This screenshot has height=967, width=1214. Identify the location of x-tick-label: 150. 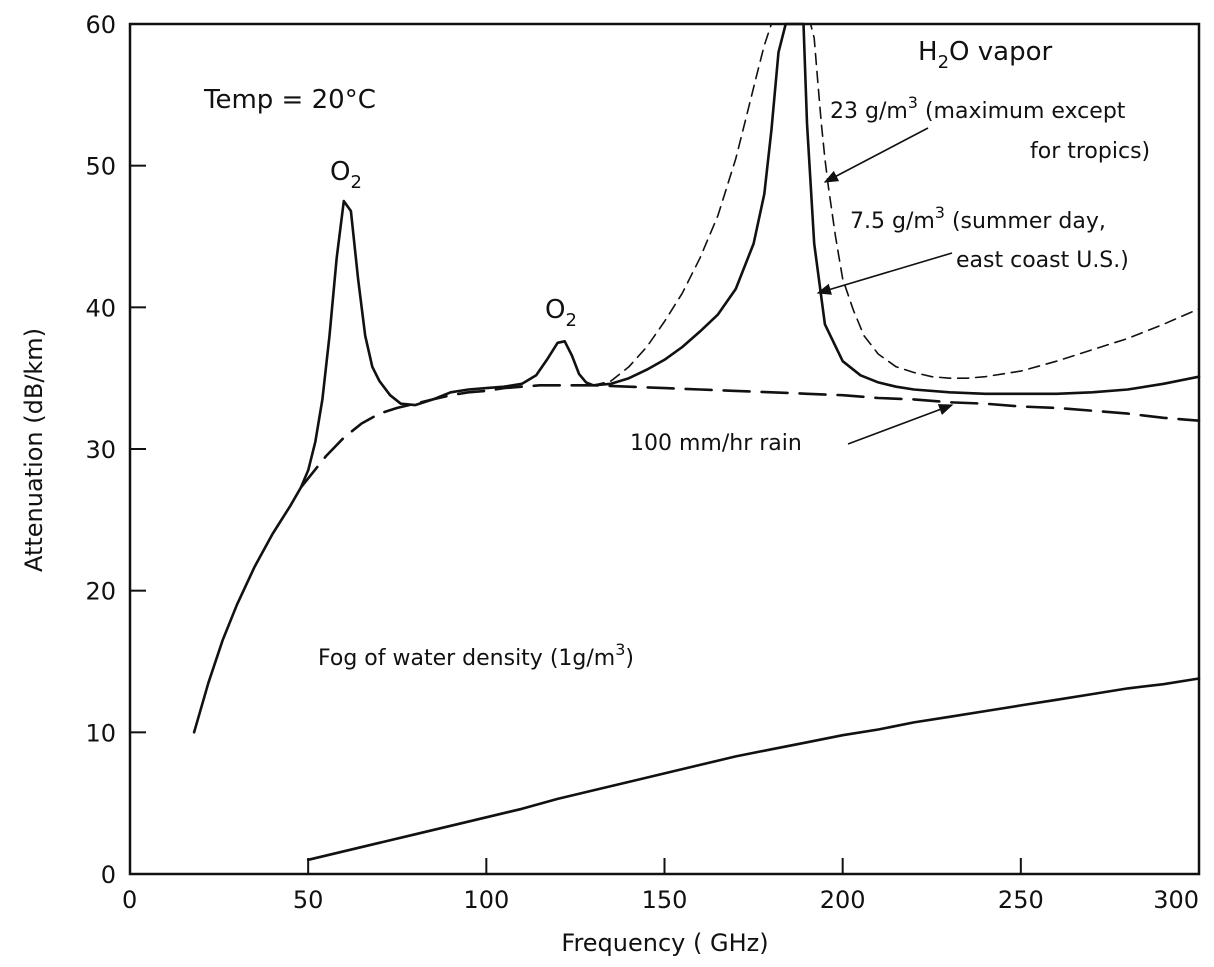
(665, 900).